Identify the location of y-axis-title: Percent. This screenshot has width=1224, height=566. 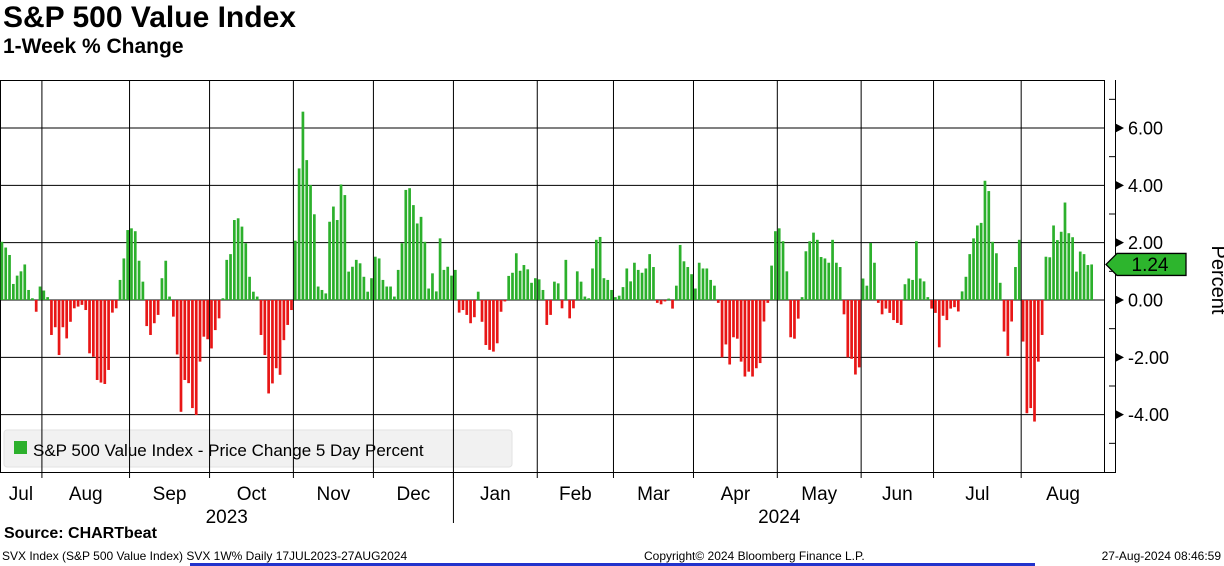
(1215, 280).